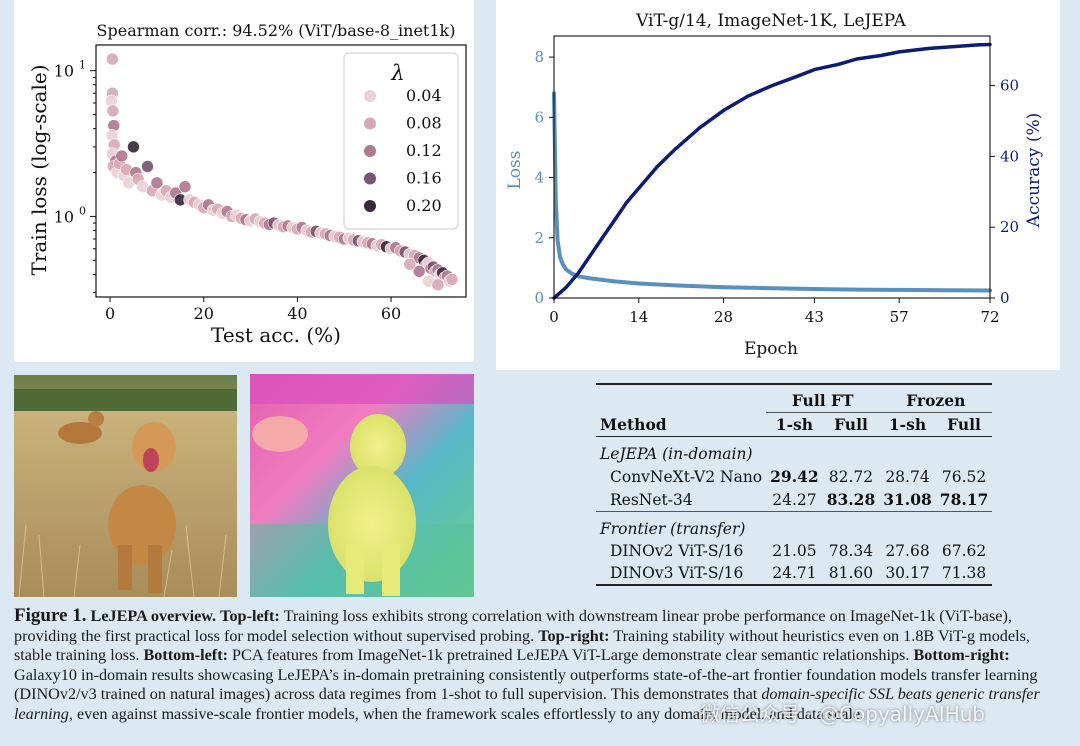  What do you see at coordinates (964, 551) in the screenshot?
I see `value-cell: 67.62` at bounding box center [964, 551].